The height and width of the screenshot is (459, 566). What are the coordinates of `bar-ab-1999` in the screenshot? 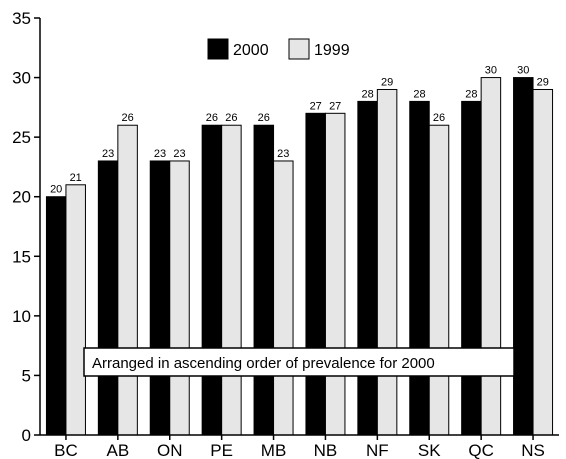 It's located at (127, 280).